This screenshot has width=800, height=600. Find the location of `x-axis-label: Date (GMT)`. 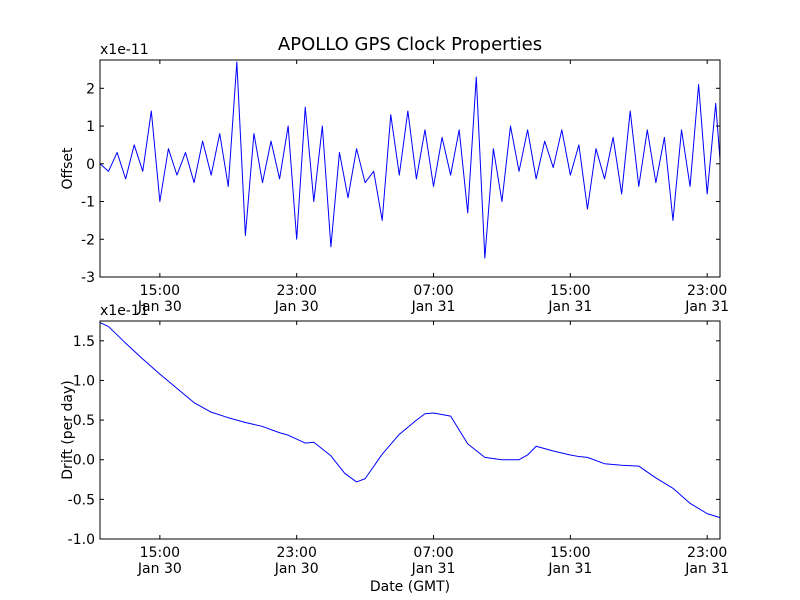

x-axis-label: Date (GMT) is located at coordinates (410, 587).